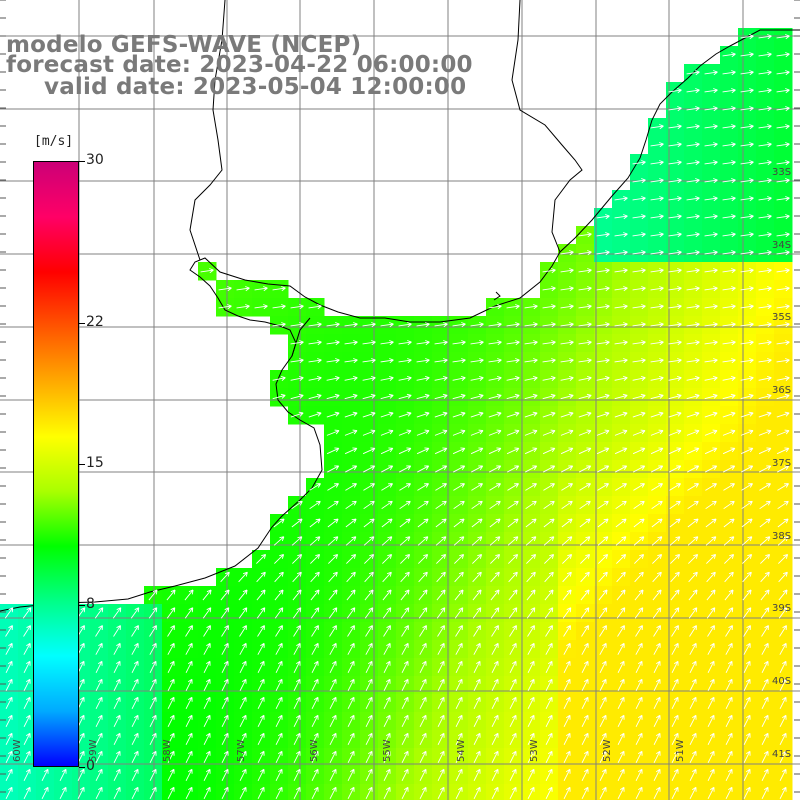 The width and height of the screenshot is (800, 800). Describe the element at coordinates (90, 766) in the screenshot. I see `colorbar-tick-label: 0` at that location.